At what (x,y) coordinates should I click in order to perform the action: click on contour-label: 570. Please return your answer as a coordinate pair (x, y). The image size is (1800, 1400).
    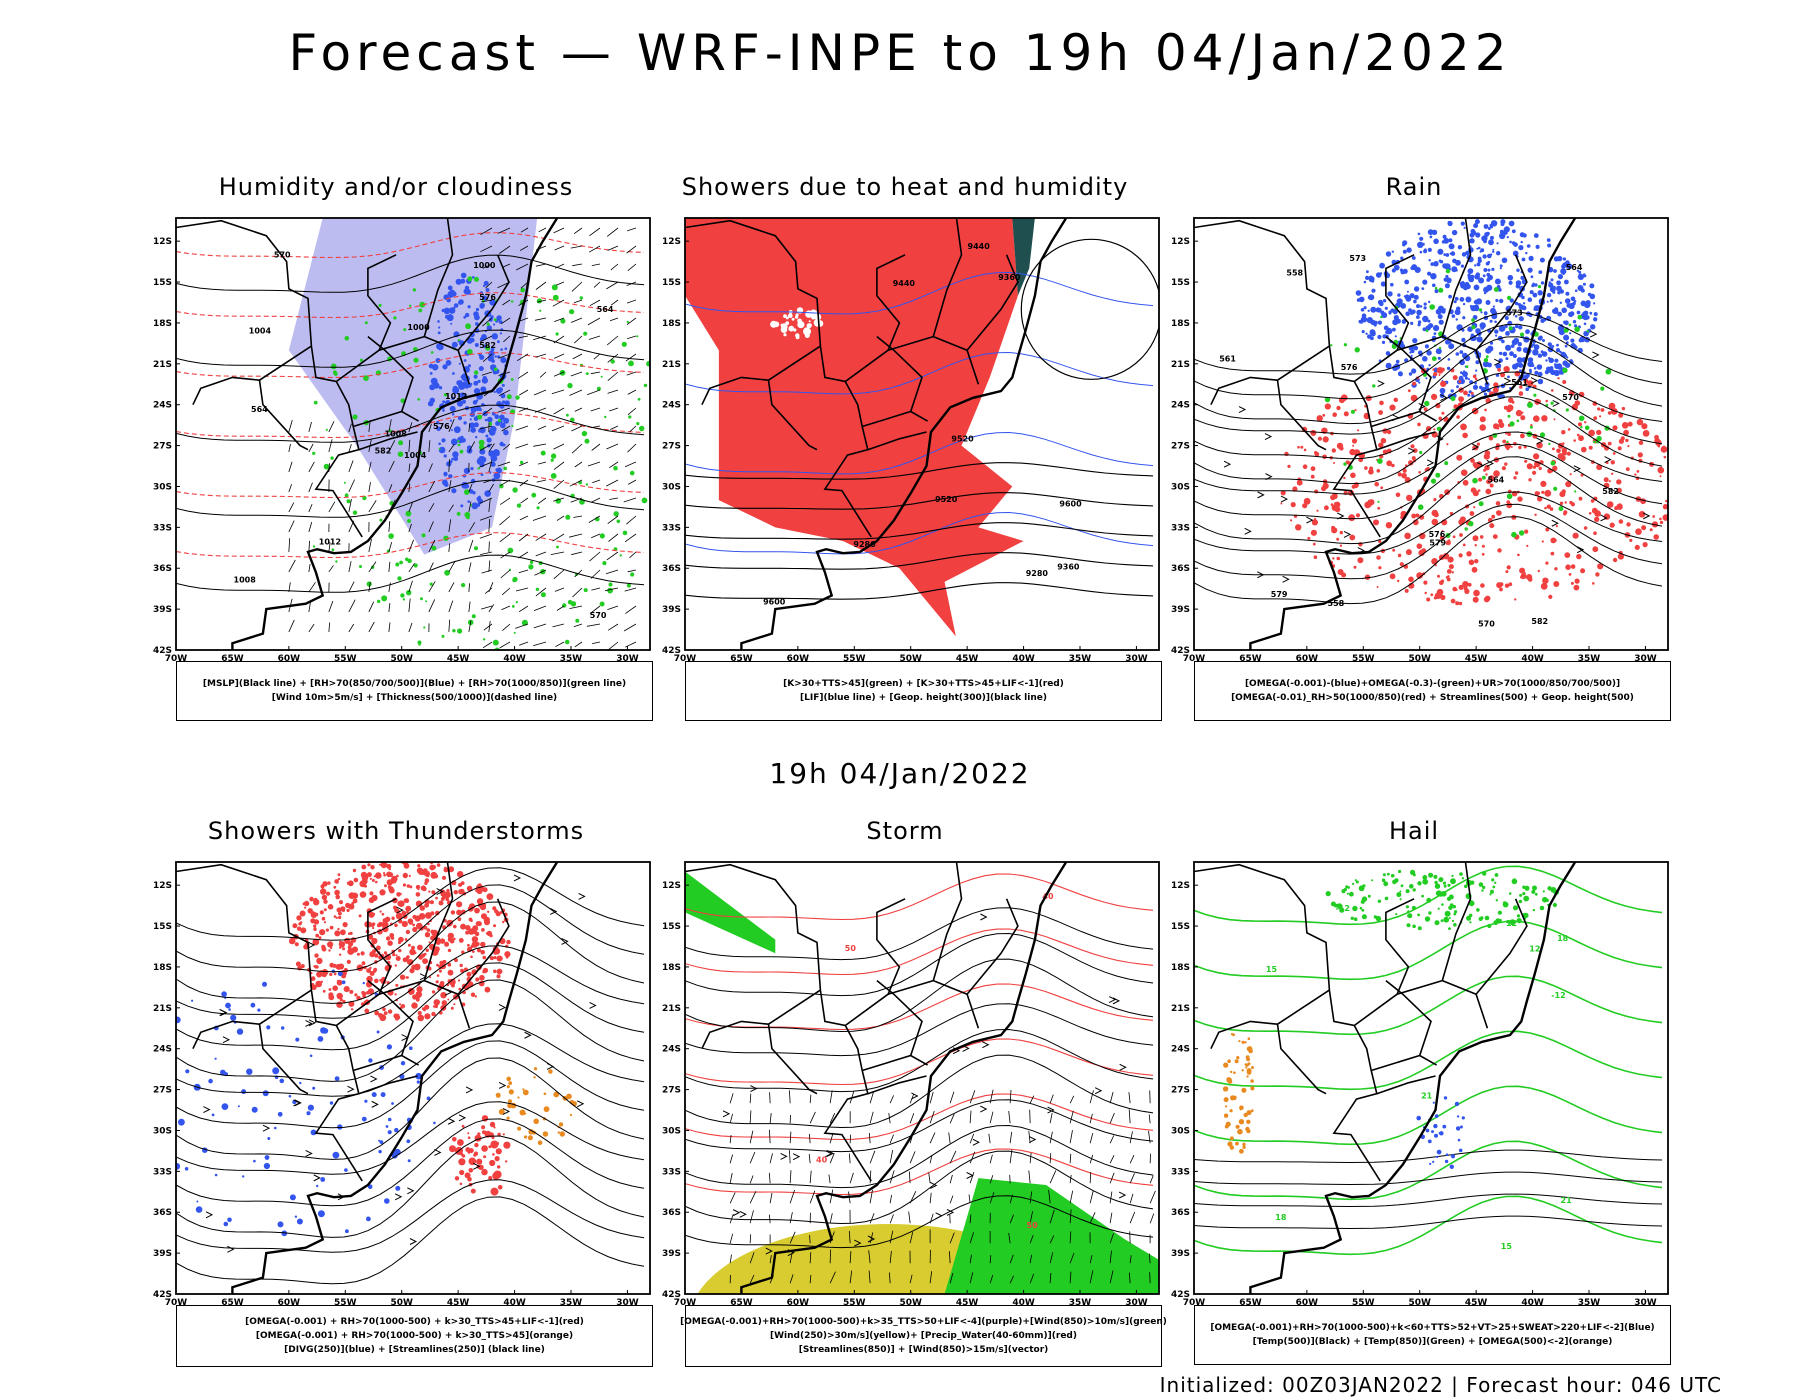
    Looking at the image, I should click on (1486, 624).